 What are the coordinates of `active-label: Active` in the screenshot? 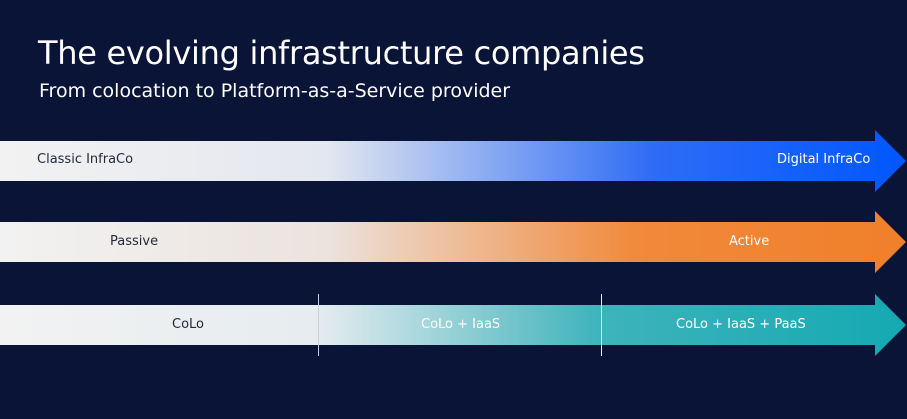 It's located at (749, 241).